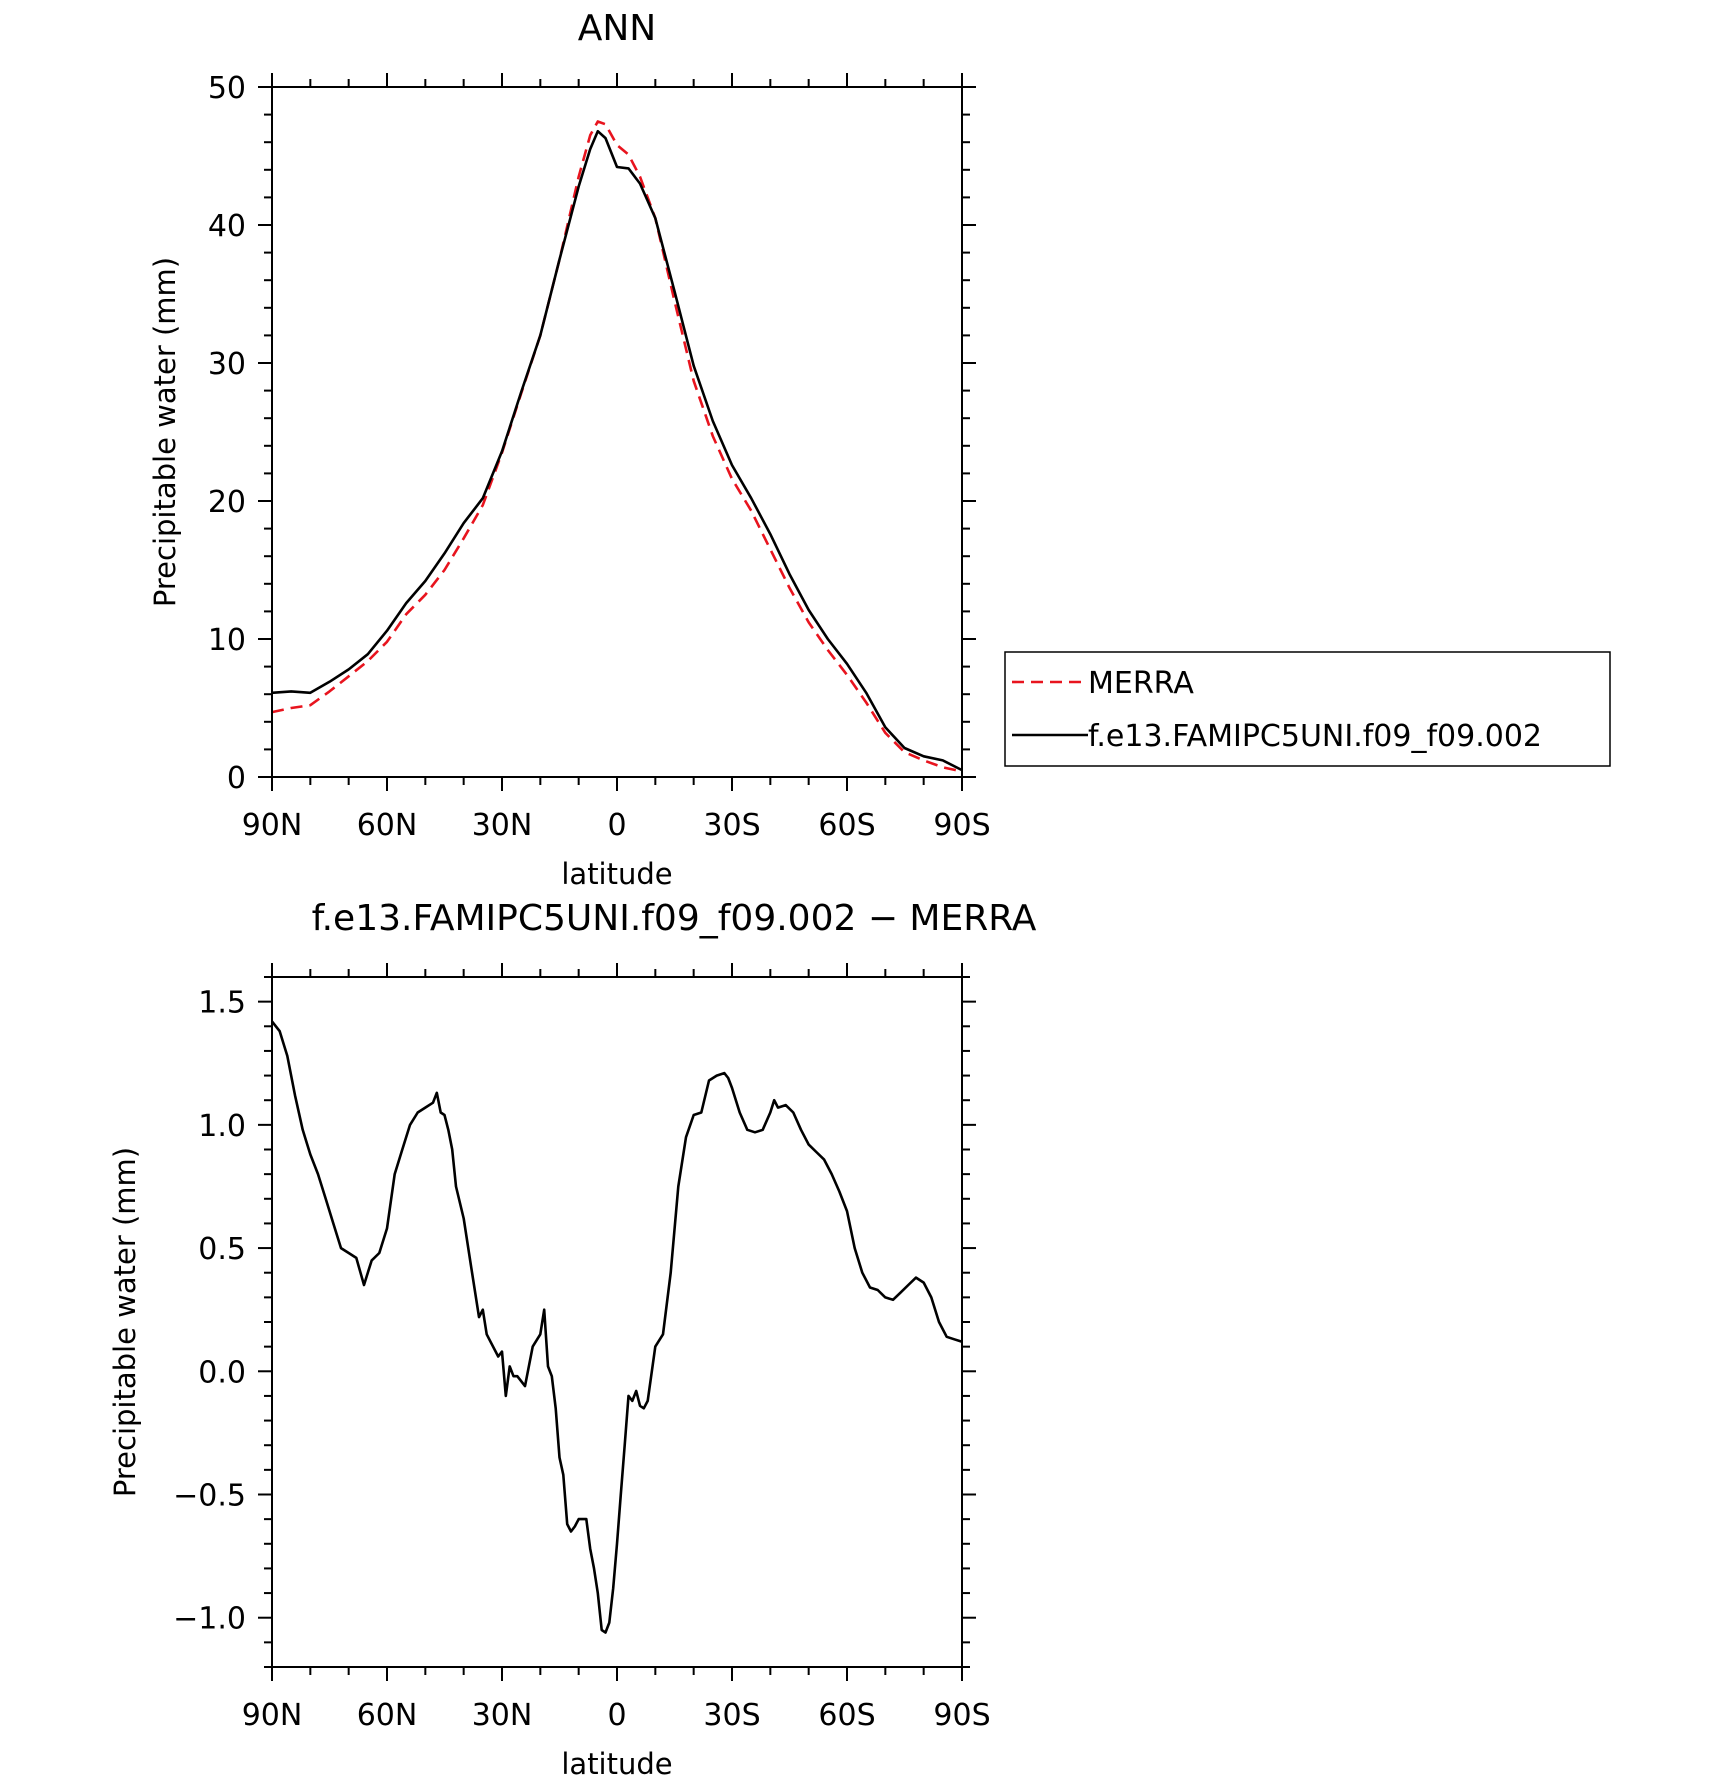  Describe the element at coordinates (846, 1715) in the screenshot. I see `bottom-x-tick-label-5: 60S` at that location.